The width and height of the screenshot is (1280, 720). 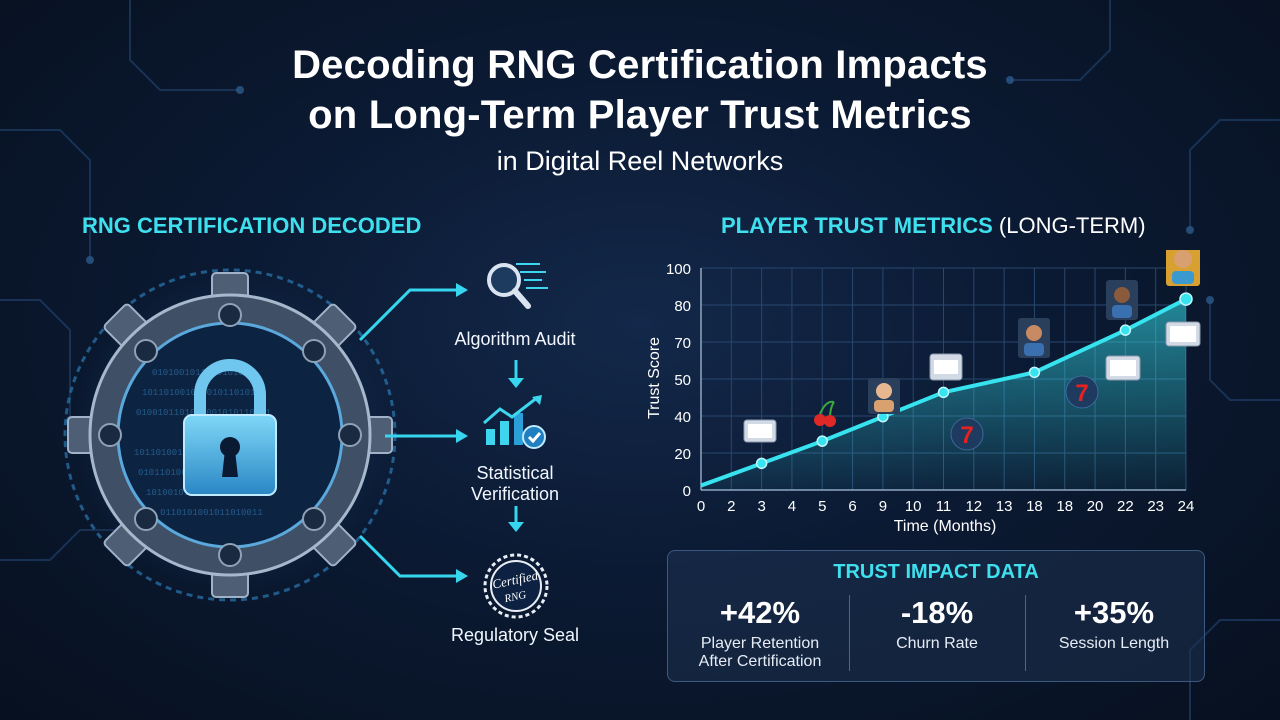 What do you see at coordinates (1072, 225) in the screenshot?
I see `trust-heading-suffix: (LONG-TERM)` at bounding box center [1072, 225].